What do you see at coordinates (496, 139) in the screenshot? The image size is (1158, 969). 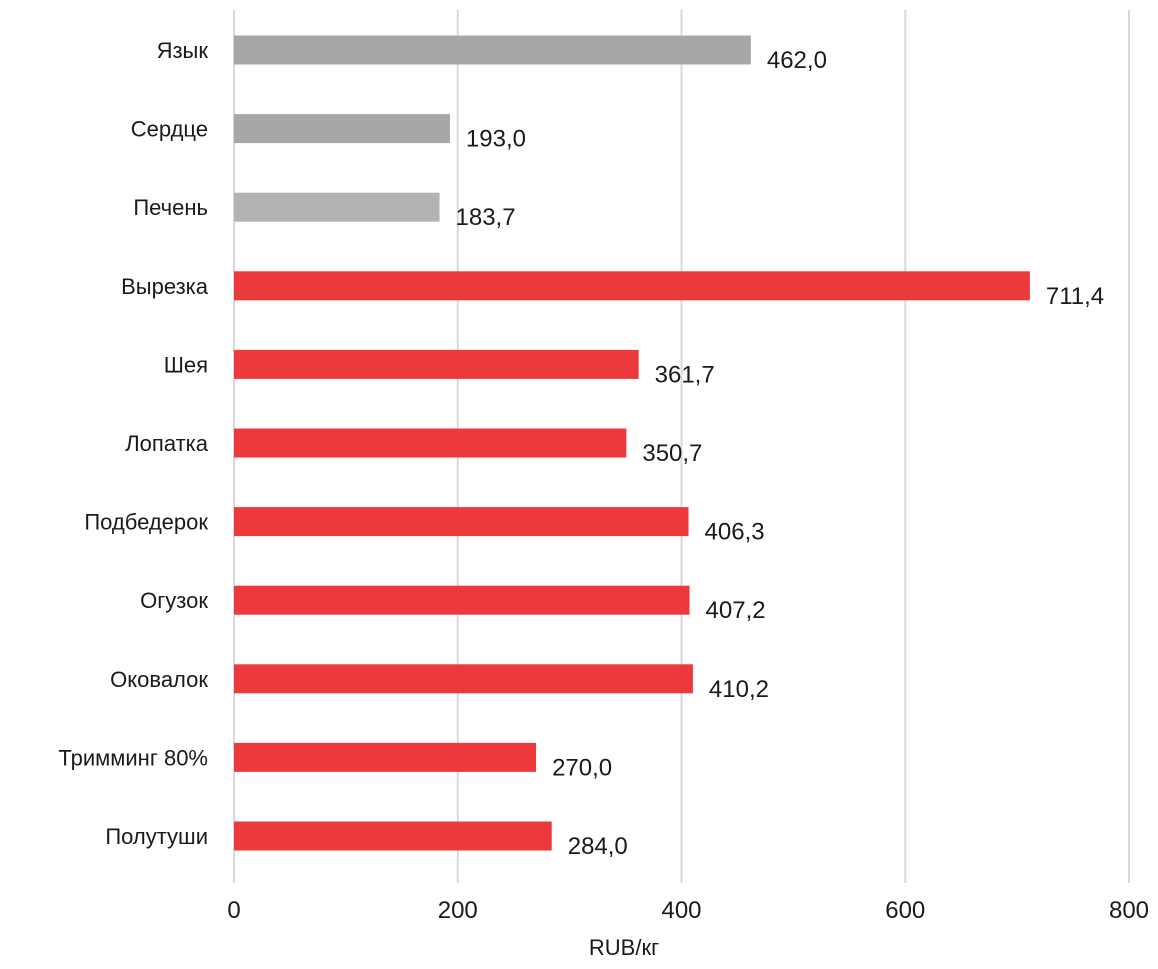 I see `data-label: 193,0` at bounding box center [496, 139].